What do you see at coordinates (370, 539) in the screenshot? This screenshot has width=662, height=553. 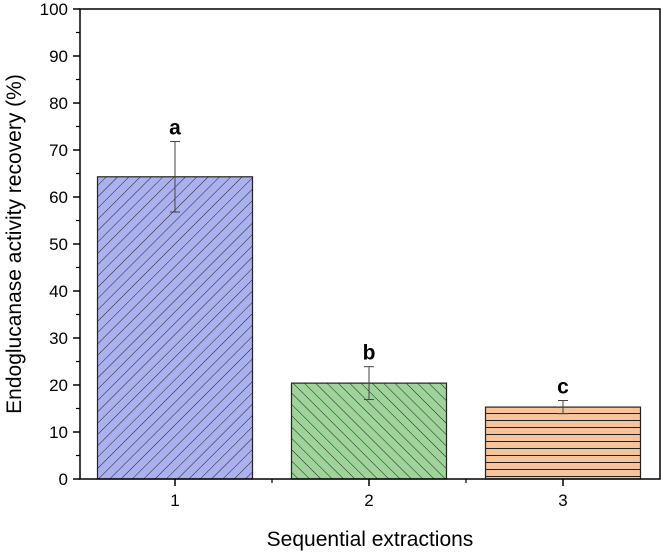 I see `x-axis-title: Sequential extractions` at bounding box center [370, 539].